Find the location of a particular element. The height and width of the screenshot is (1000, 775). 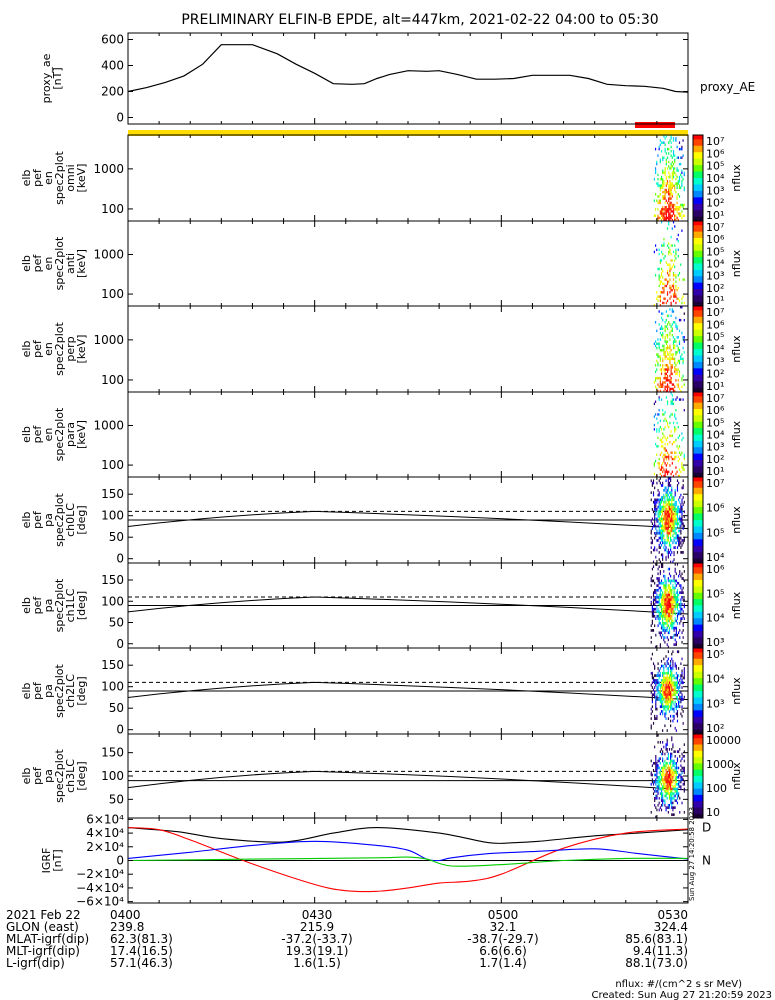

y-tick-label: 150 is located at coordinates (112, 494).